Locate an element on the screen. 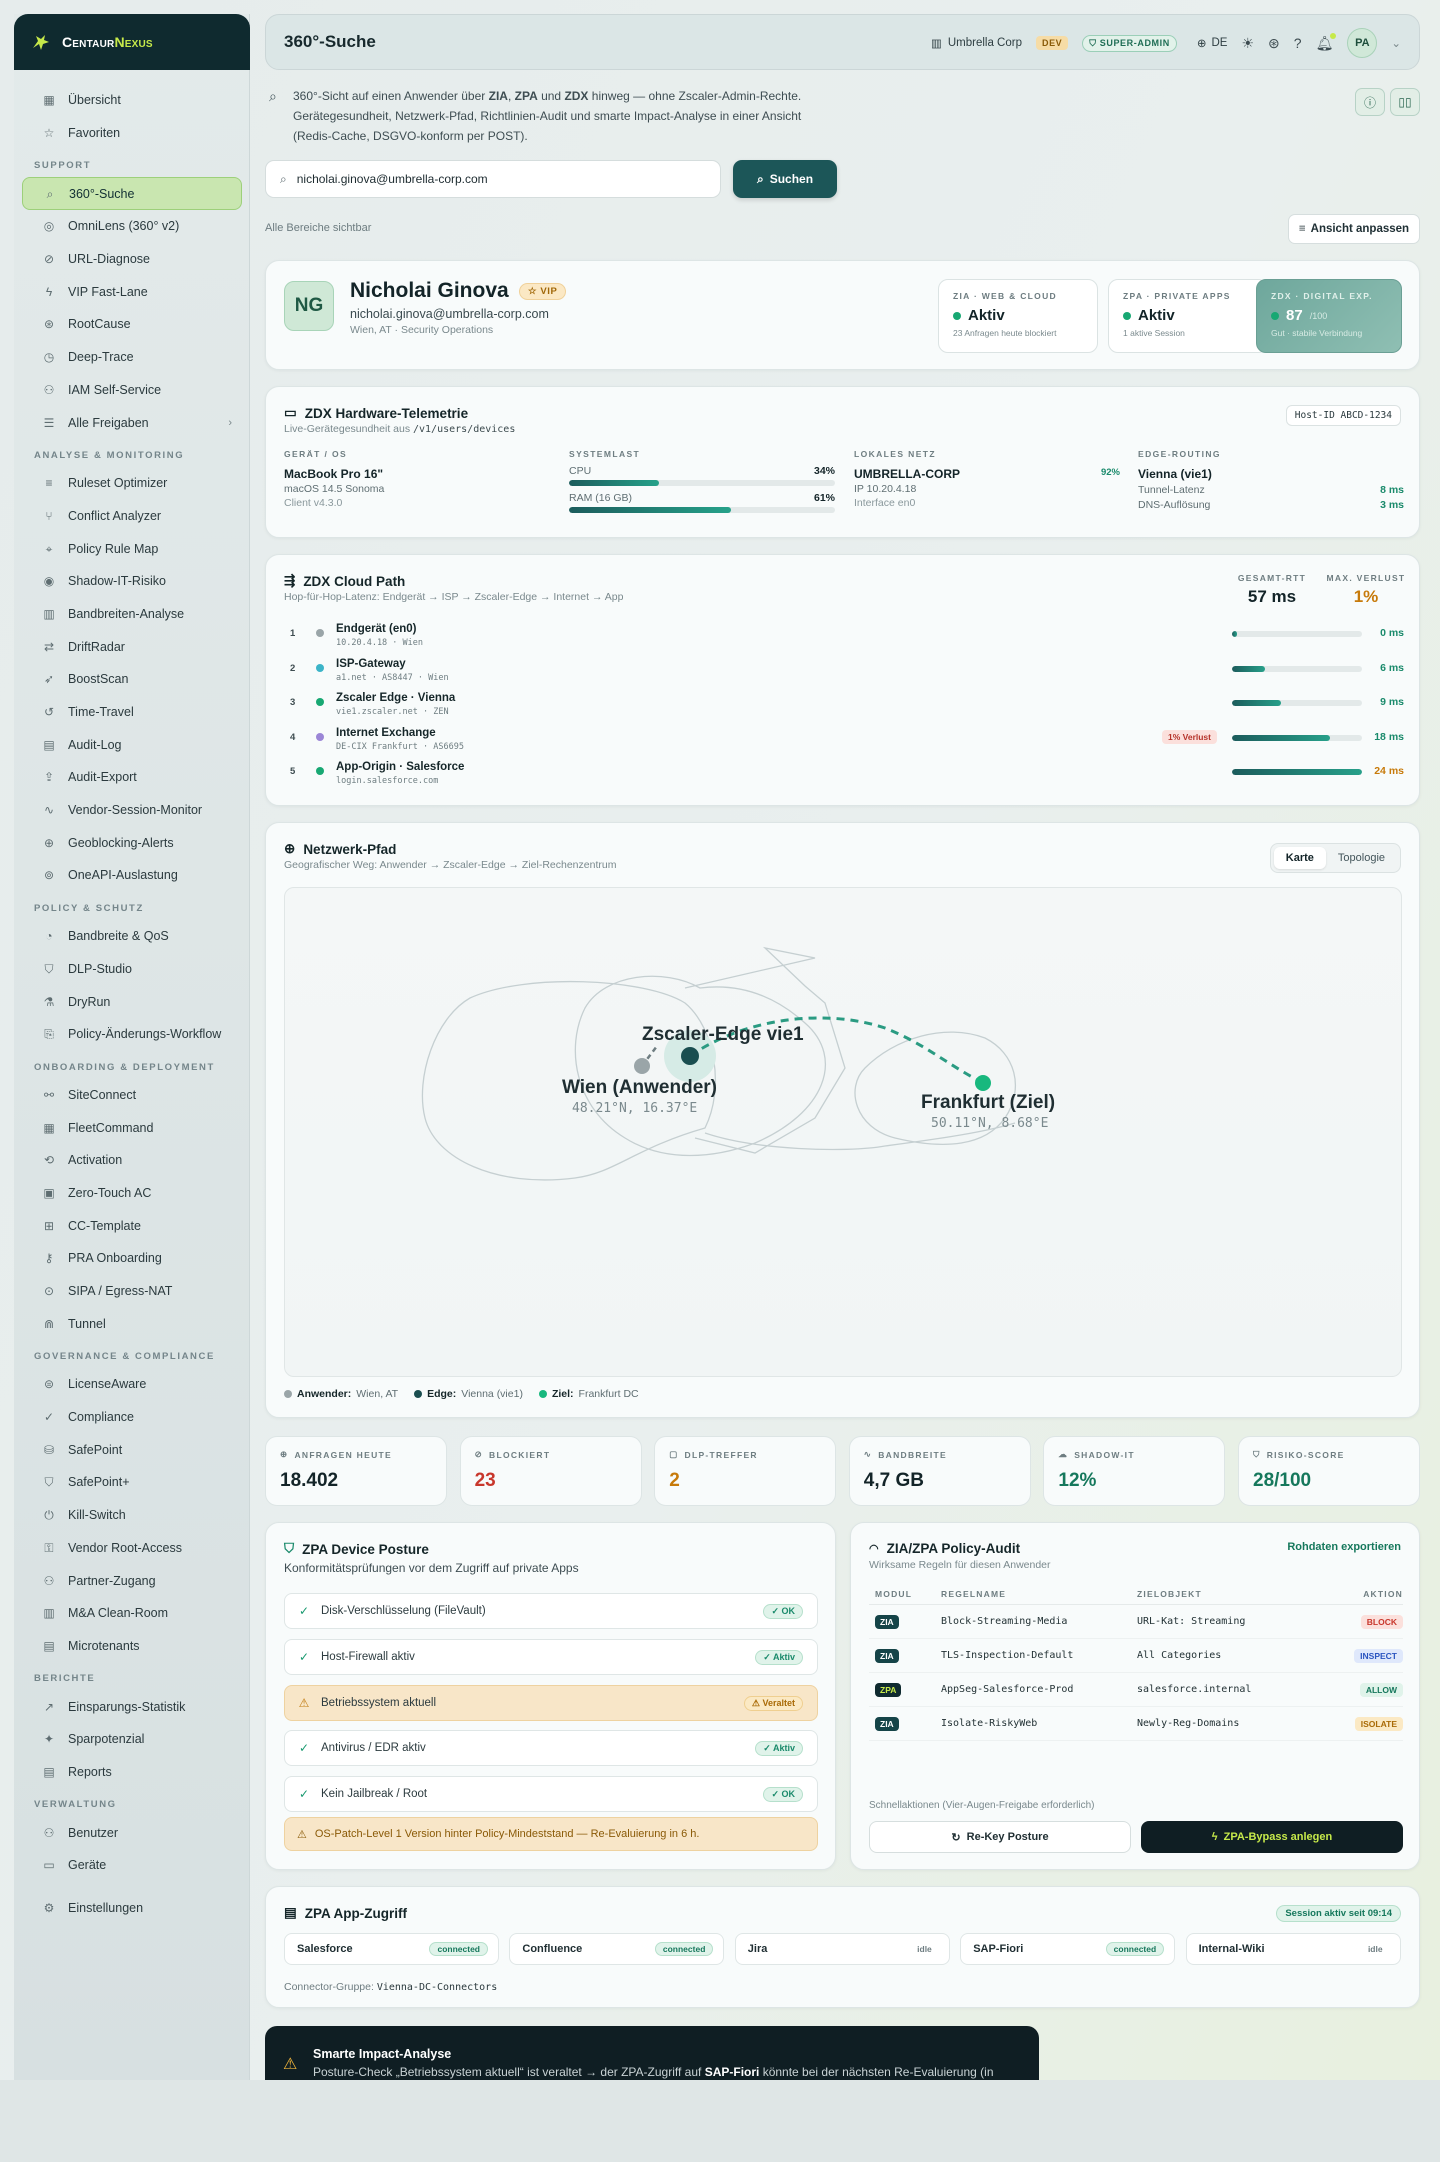  sidebar-item: ➶ BoostScan is located at coordinates (132, 679).